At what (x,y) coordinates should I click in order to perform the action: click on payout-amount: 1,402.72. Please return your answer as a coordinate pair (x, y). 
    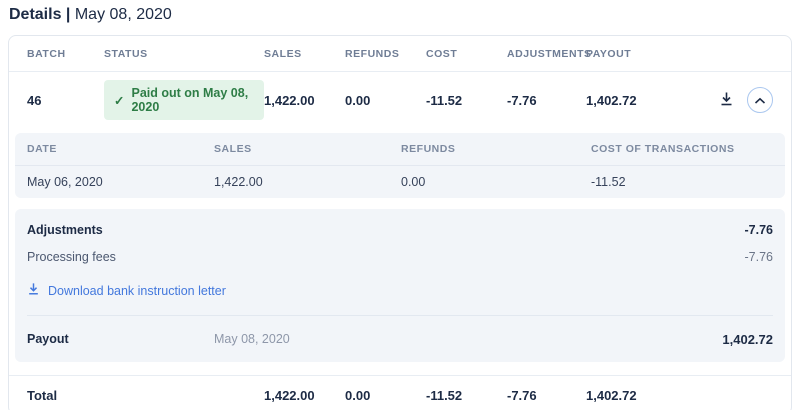
    Looking at the image, I should click on (747, 339).